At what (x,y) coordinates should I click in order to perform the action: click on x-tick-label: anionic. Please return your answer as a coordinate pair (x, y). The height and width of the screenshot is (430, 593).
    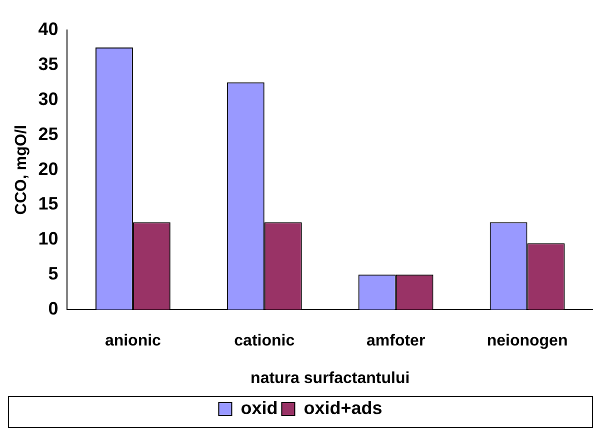
    Looking at the image, I should click on (133, 341).